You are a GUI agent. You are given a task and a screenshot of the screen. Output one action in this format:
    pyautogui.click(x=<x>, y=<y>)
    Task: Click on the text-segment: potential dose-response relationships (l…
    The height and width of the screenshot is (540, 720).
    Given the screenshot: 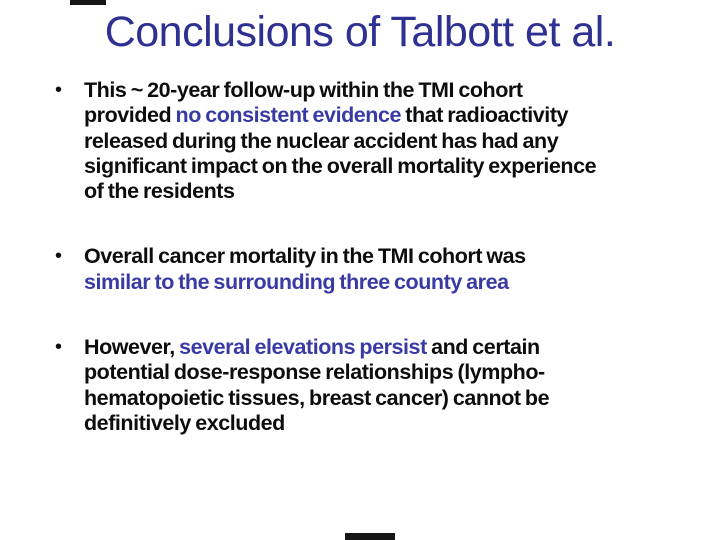 What is the action you would take?
    pyautogui.click(x=314, y=372)
    